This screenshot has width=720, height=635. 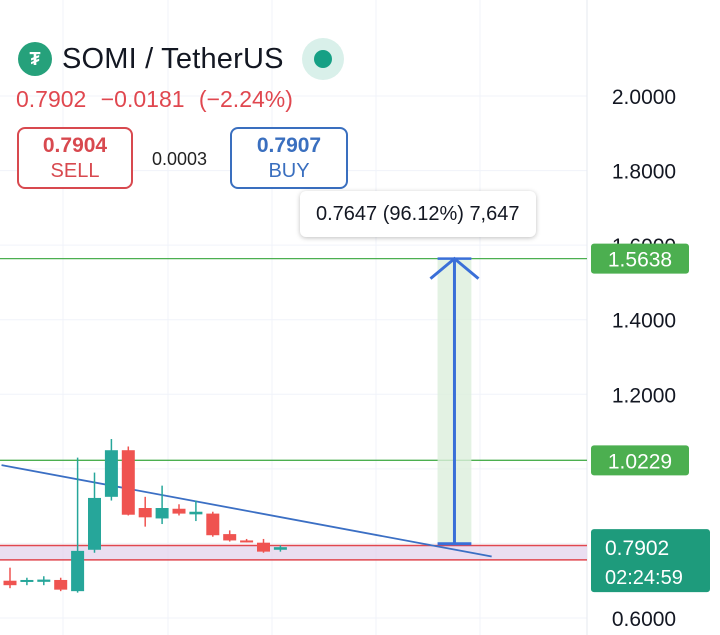 I want to click on current-price-label: 0.7902, so click(x=637, y=548).